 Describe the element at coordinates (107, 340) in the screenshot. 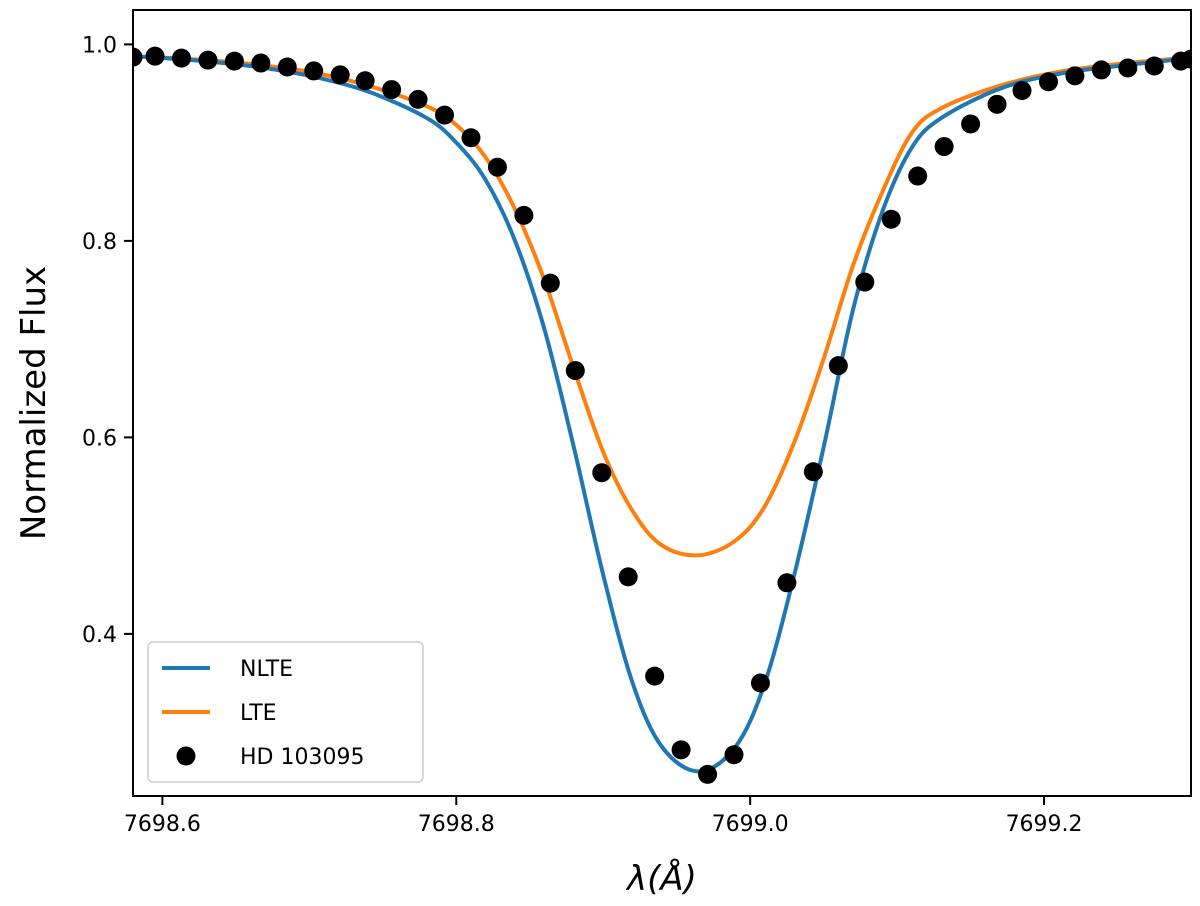

I see `y-axis-ticks: 0.4 0.6 0.8 1.0` at that location.